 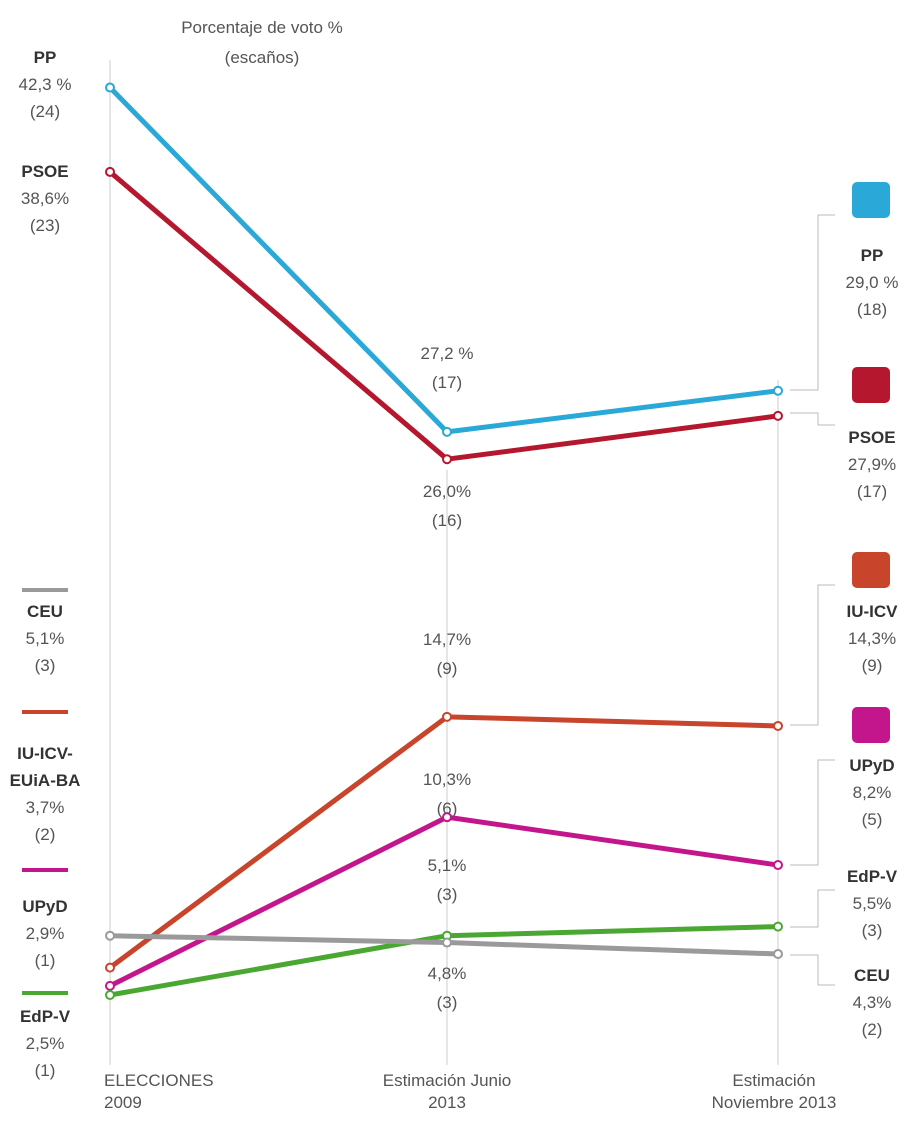 I want to click on seat-label: (6), so click(x=447, y=808).